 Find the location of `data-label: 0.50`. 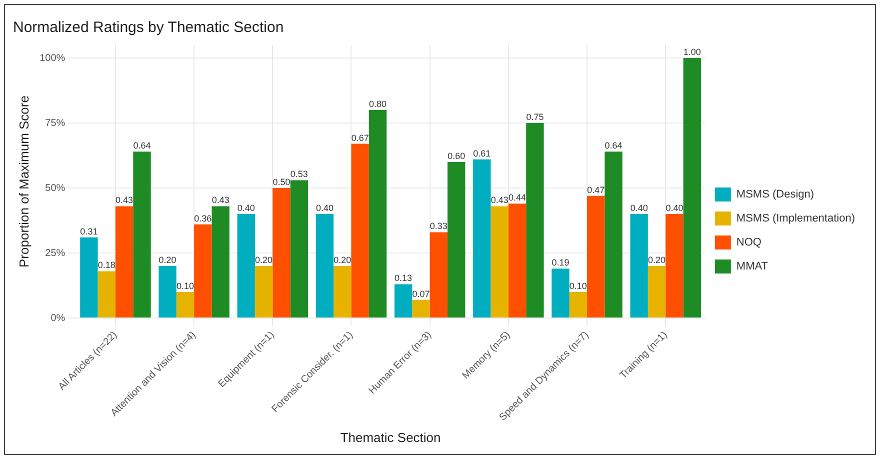

data-label: 0.50 is located at coordinates (281, 182).